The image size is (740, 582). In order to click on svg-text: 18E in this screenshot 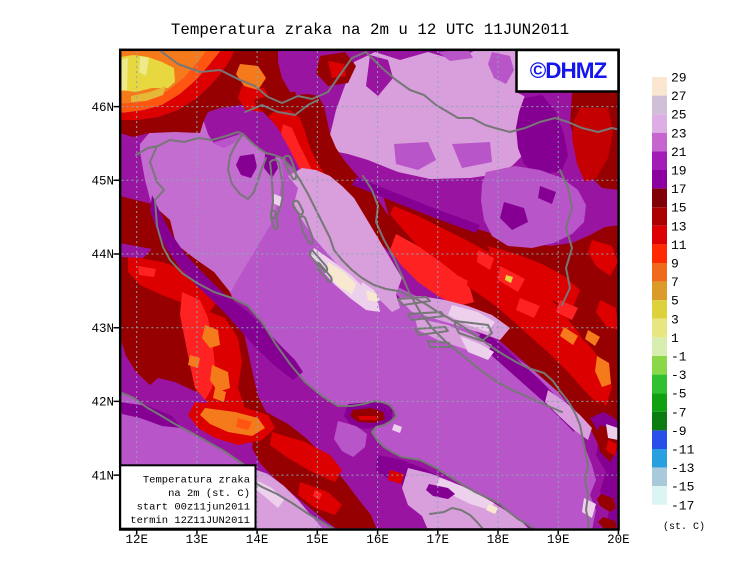, I will do `click(498, 540)`.